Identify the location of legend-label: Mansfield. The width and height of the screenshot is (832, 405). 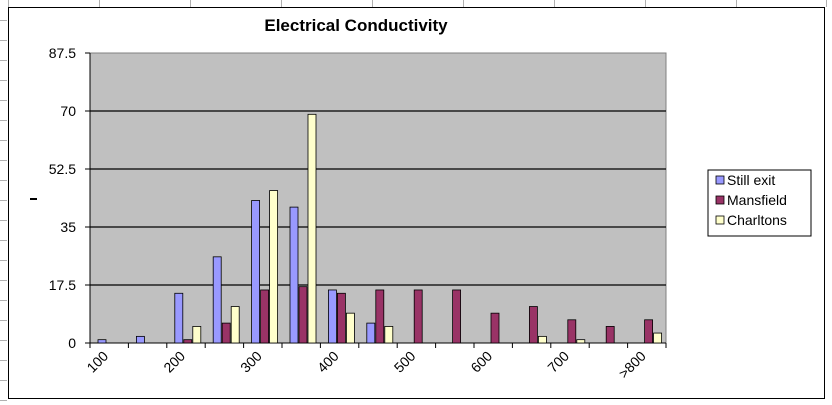
(757, 200).